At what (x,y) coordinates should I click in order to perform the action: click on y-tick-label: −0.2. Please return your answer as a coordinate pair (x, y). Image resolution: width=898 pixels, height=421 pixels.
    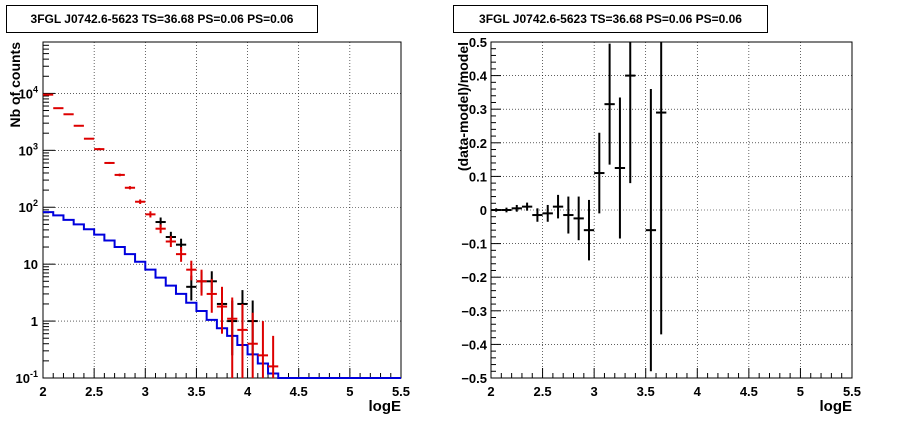
    Looking at the image, I should click on (474, 277).